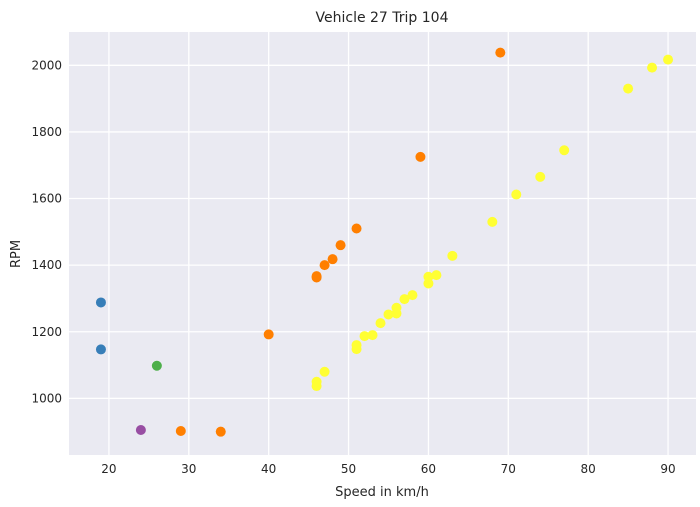 The width and height of the screenshot is (700, 507). Describe the element at coordinates (46, 199) in the screenshot. I see `y-tick-label: 1600` at that location.